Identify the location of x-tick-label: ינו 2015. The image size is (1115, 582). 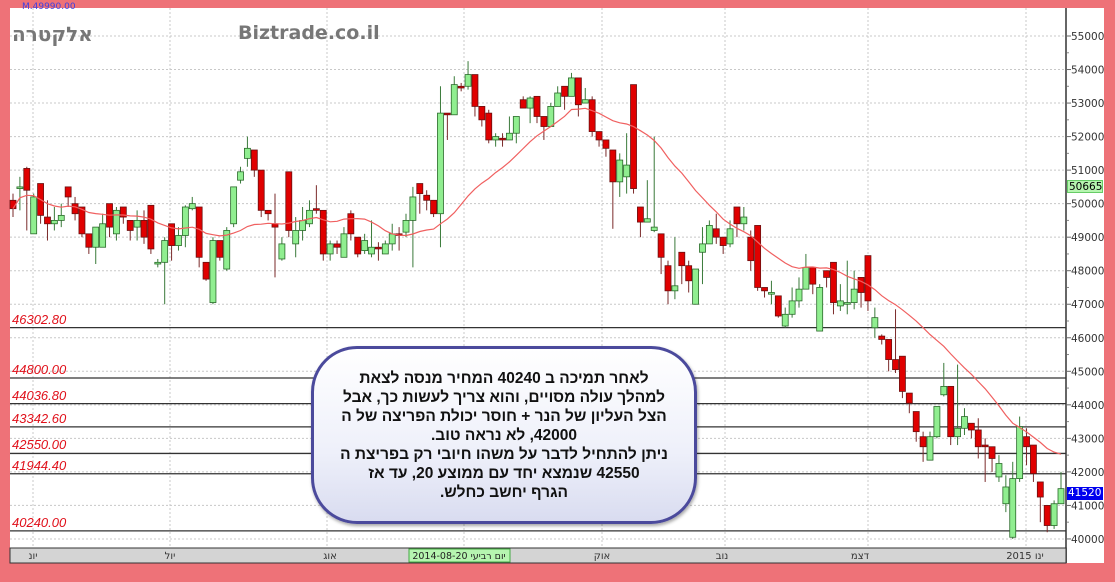
(1025, 556).